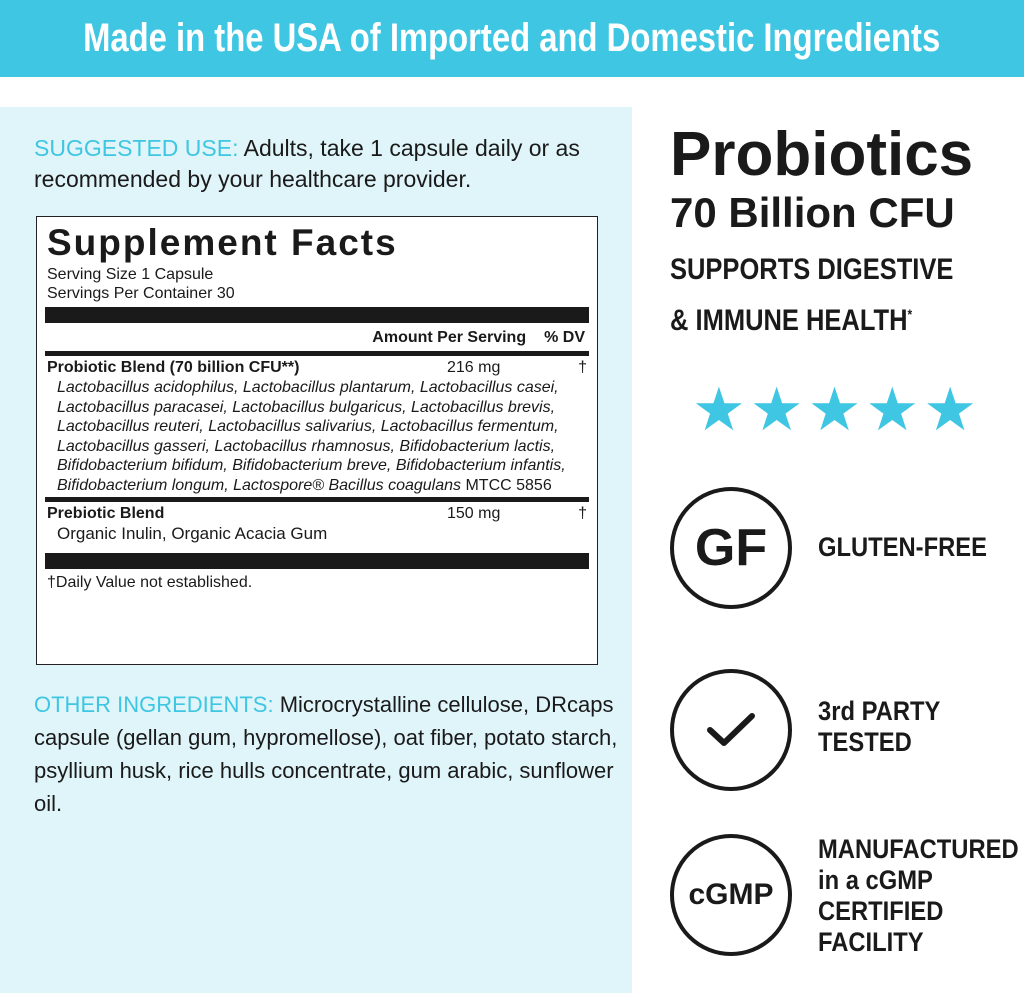 The image size is (1024, 993). I want to click on product-cfu: 70 Billion CFU, so click(812, 212).